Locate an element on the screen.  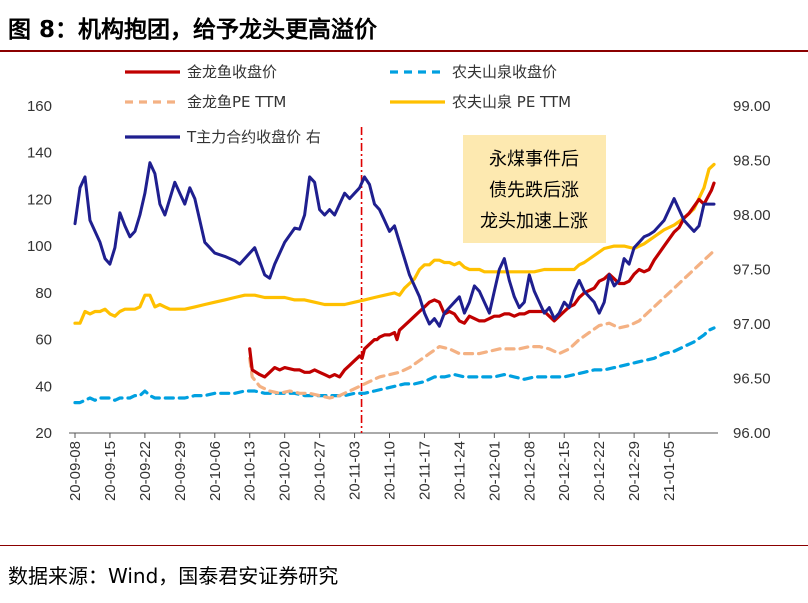
x-tick-label: 20-10-06 is located at coordinates (215, 471).